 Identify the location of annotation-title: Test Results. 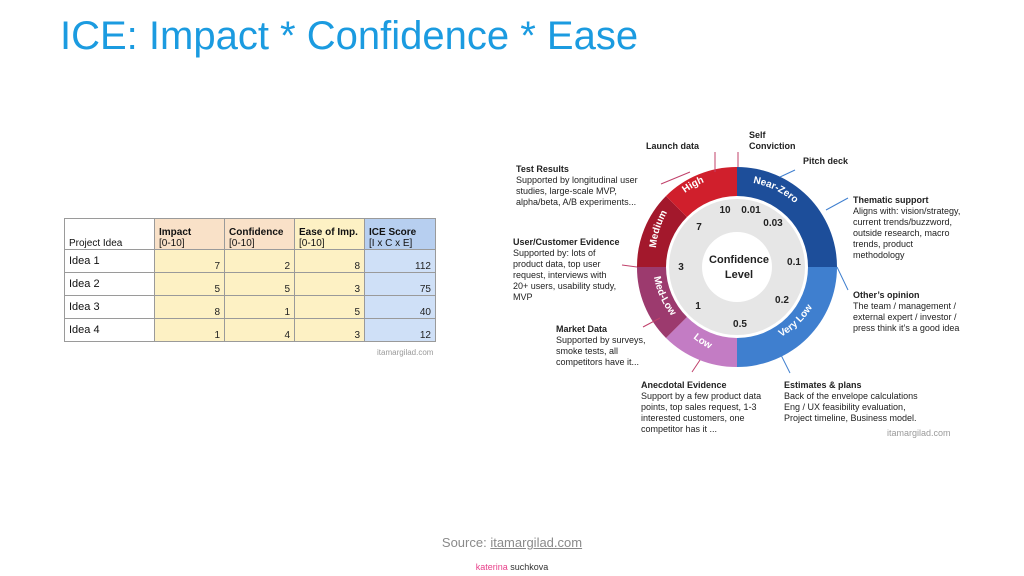
(542, 169).